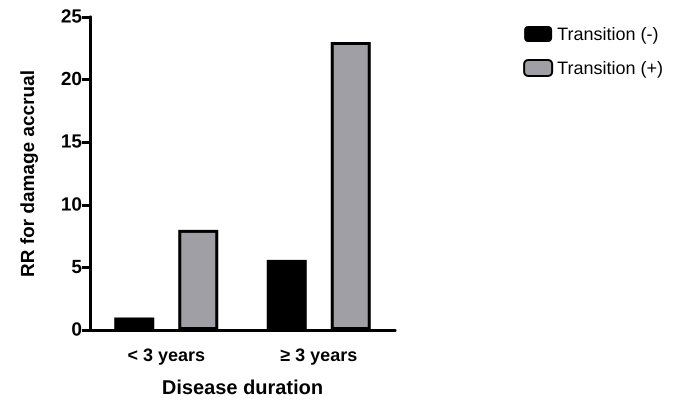 Image resolution: width=678 pixels, height=412 pixels. I want to click on y-tick-label: 20, so click(71, 79).